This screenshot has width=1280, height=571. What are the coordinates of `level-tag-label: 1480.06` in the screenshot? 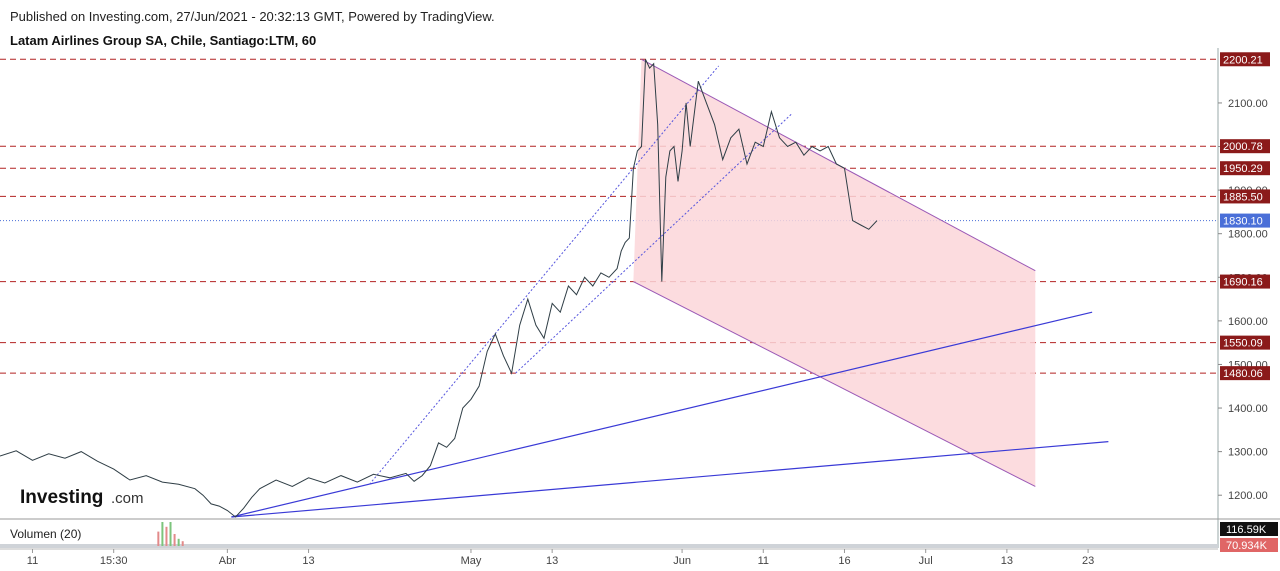 It's located at (1243, 374).